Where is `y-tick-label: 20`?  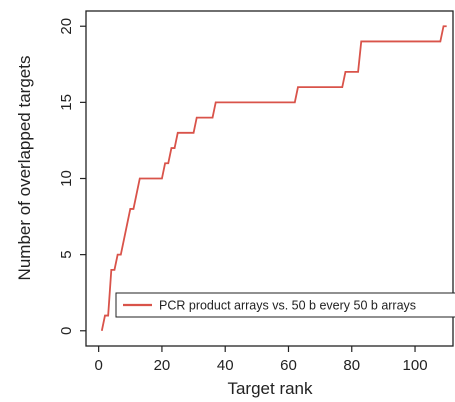
y-tick-label: 20 is located at coordinates (66, 26).